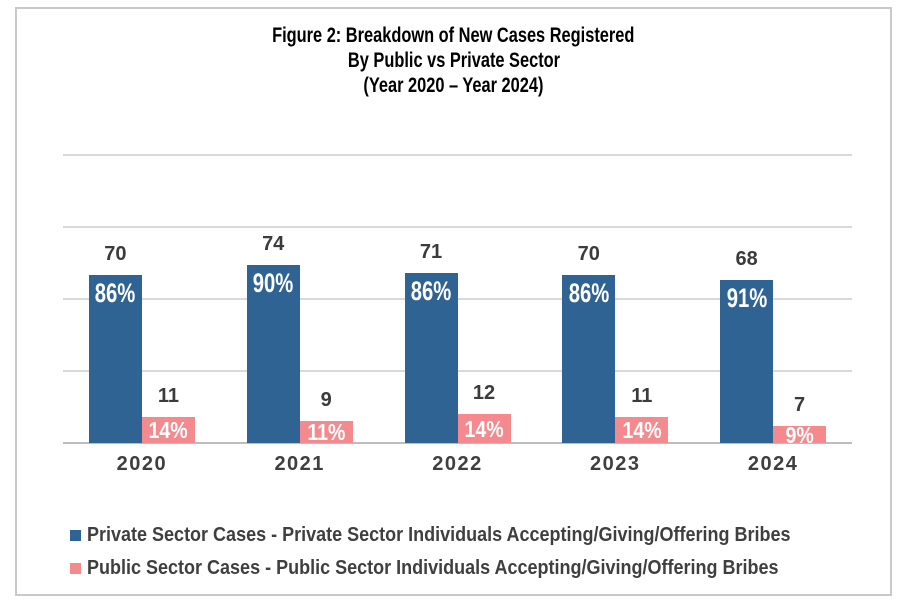 Image resolution: width=898 pixels, height=604 pixels. Describe the element at coordinates (273, 244) in the screenshot. I see `label-count-private-2021: 74` at that location.